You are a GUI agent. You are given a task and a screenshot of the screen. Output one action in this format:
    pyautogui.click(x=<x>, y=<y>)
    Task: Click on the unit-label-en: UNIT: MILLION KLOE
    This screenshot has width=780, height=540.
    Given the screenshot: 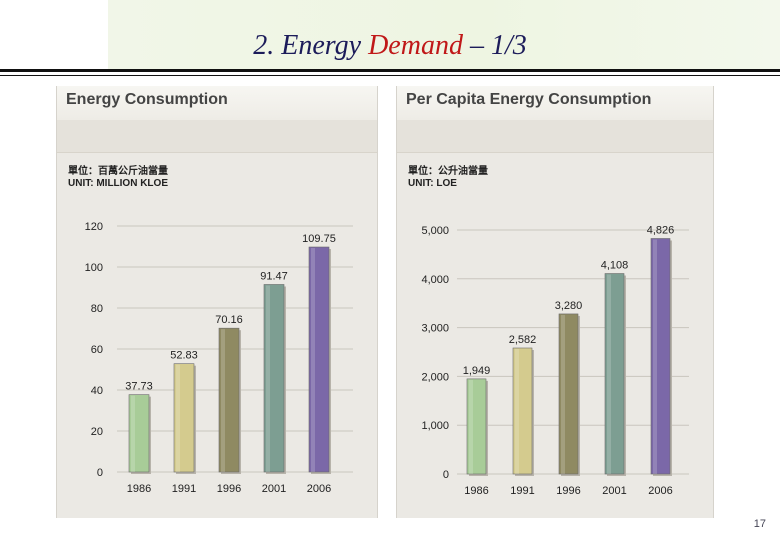 What is the action you would take?
    pyautogui.click(x=118, y=183)
    